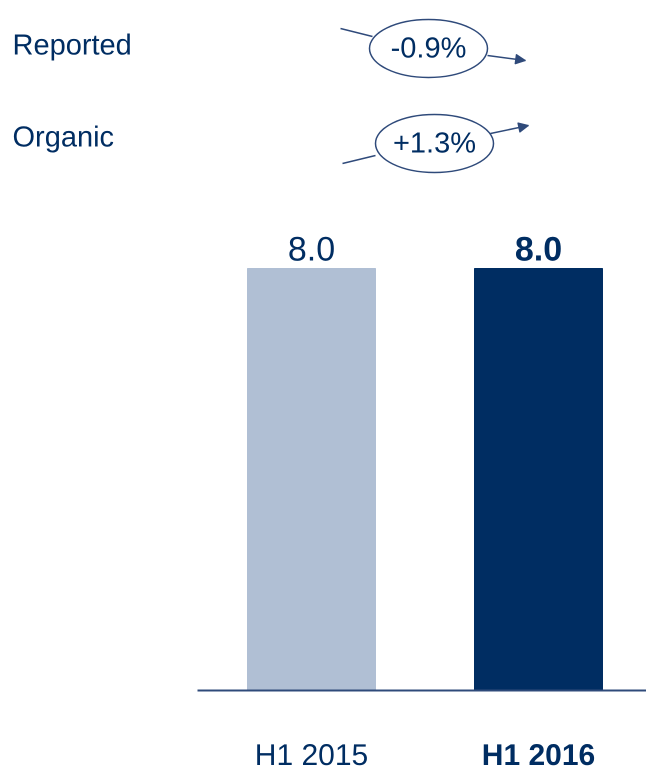  Describe the element at coordinates (63, 138) in the screenshot. I see `text: Organic` at that location.